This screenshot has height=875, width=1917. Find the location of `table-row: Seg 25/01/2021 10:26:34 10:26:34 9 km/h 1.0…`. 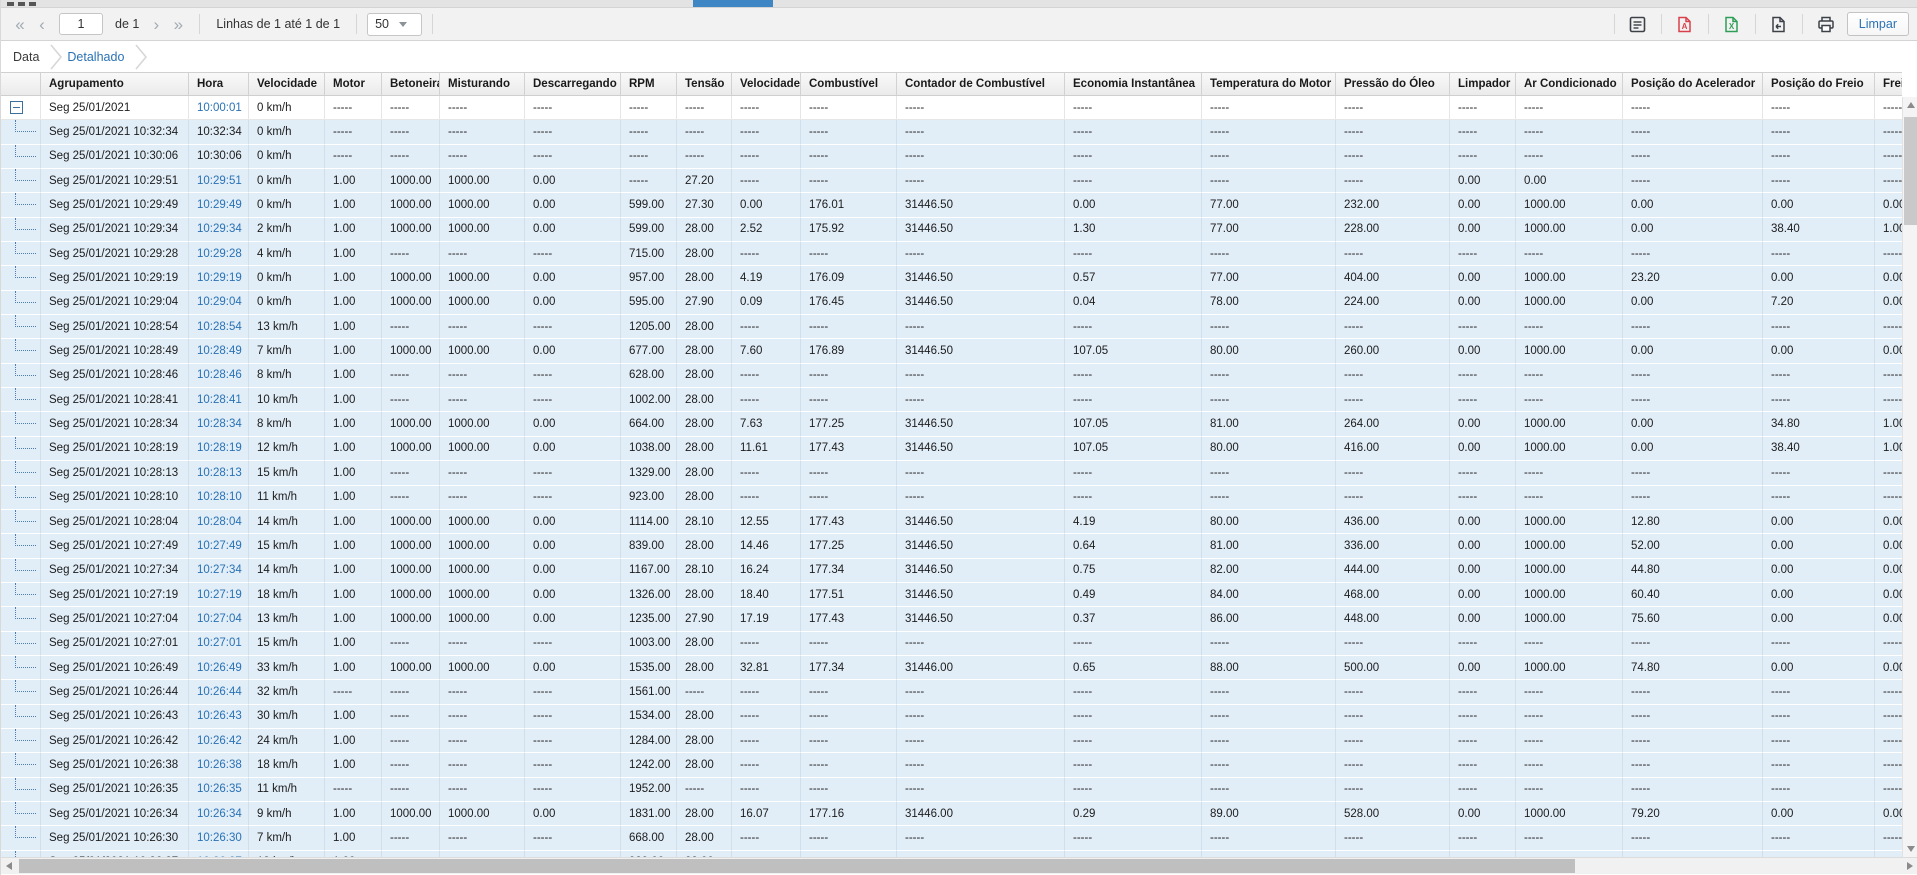

table-row: Seg 25/01/2021 10:26:34 10:26:34 9 km/h 1.0… is located at coordinates (951, 814).